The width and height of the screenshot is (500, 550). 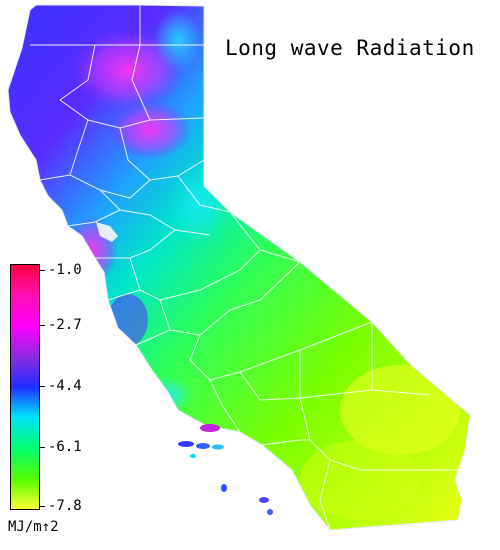 I want to click on north-cyan, so click(x=178, y=40).